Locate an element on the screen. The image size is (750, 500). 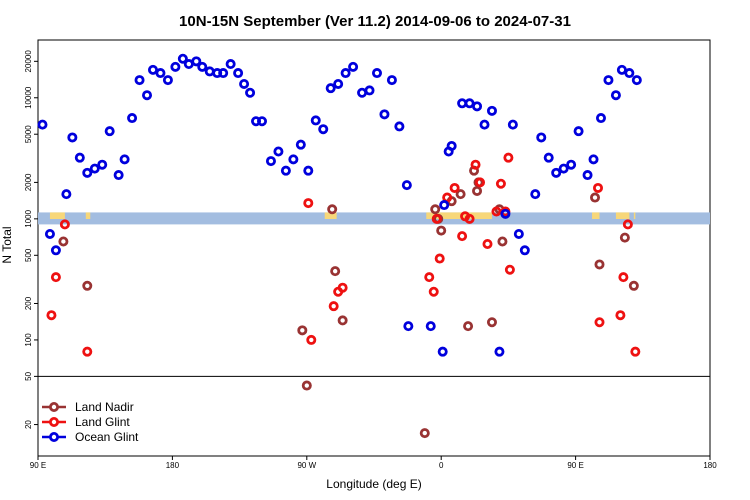
legend-marker is located at coordinates (54, 436).